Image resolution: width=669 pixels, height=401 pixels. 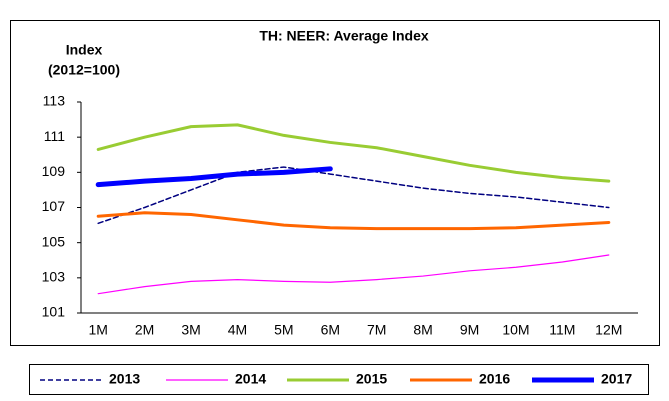 What do you see at coordinates (422, 330) in the screenshot?
I see `x-tick-label: 8M` at bounding box center [422, 330].